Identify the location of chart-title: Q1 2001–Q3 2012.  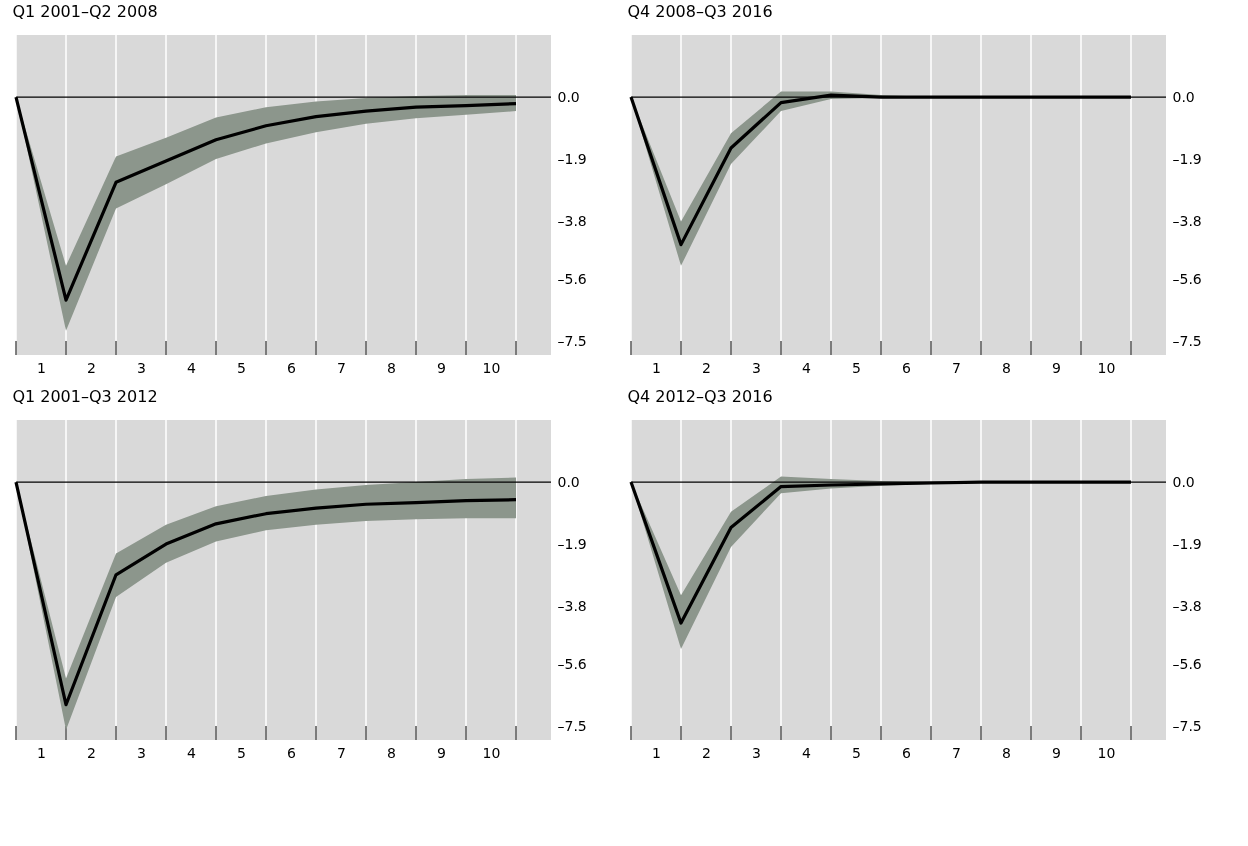
(85, 397).